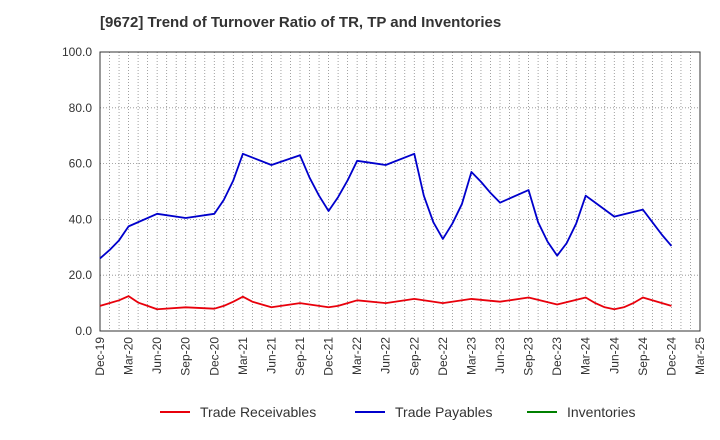  What do you see at coordinates (214, 356) in the screenshot?
I see `x-tick-label: Dec-20` at bounding box center [214, 356].